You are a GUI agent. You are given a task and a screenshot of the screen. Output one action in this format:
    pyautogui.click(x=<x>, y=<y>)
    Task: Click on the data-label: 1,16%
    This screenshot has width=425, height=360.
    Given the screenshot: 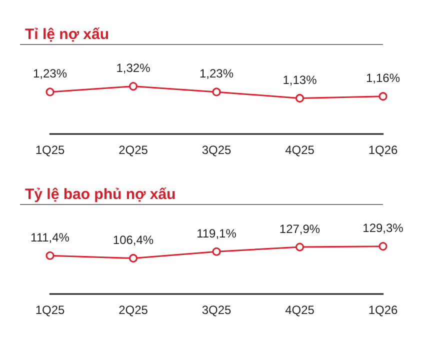 What is the action you would take?
    pyautogui.click(x=383, y=78)
    